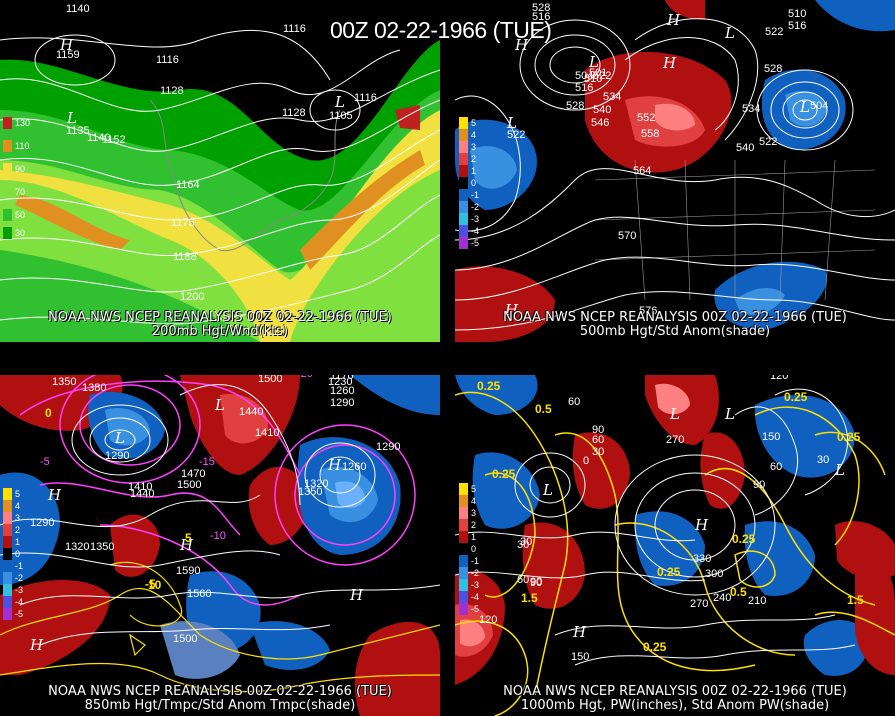 Image resolution: width=895 pixels, height=716 pixels. What do you see at coordinates (48, 413) in the screenshot?
I see `svg-text: 0` at bounding box center [48, 413].